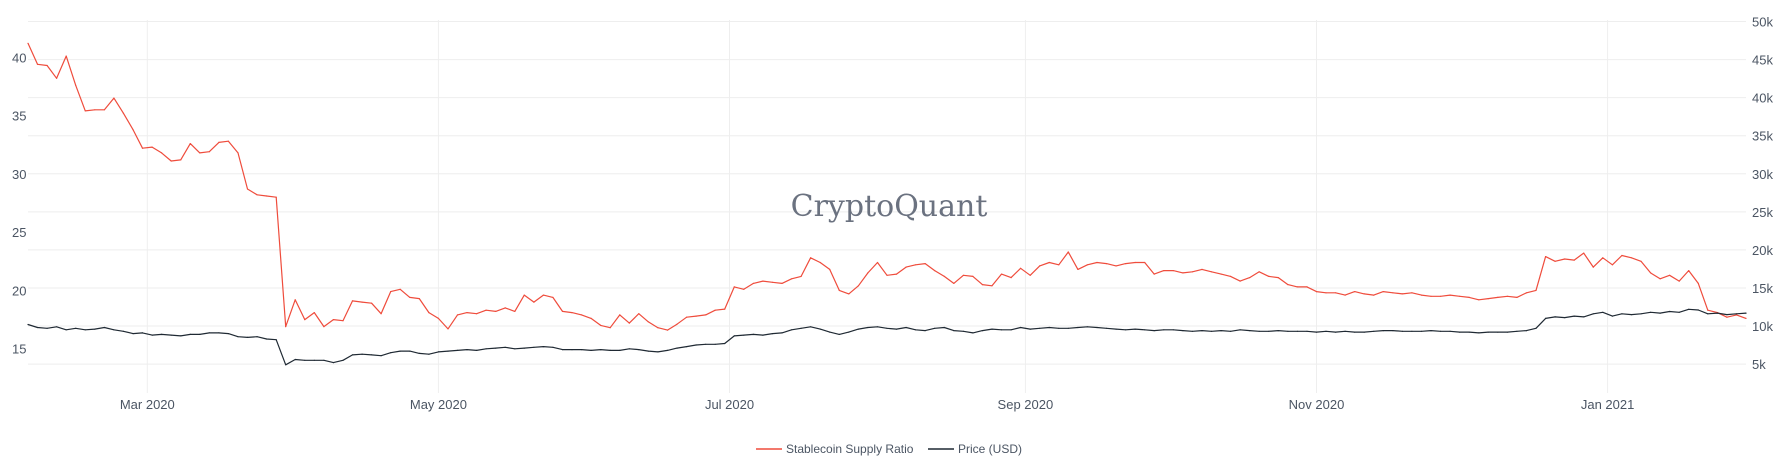 Image resolution: width=1779 pixels, height=464 pixels. I want to click on legend-item-price-usd: Price (USD), so click(975, 449).